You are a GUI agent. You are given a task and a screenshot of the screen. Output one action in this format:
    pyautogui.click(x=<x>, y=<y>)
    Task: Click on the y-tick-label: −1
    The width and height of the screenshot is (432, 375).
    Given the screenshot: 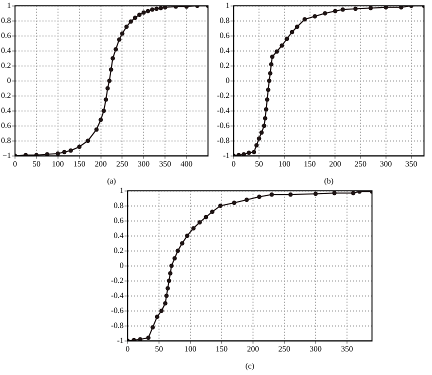 What is the action you would take?
    pyautogui.click(x=6, y=155)
    